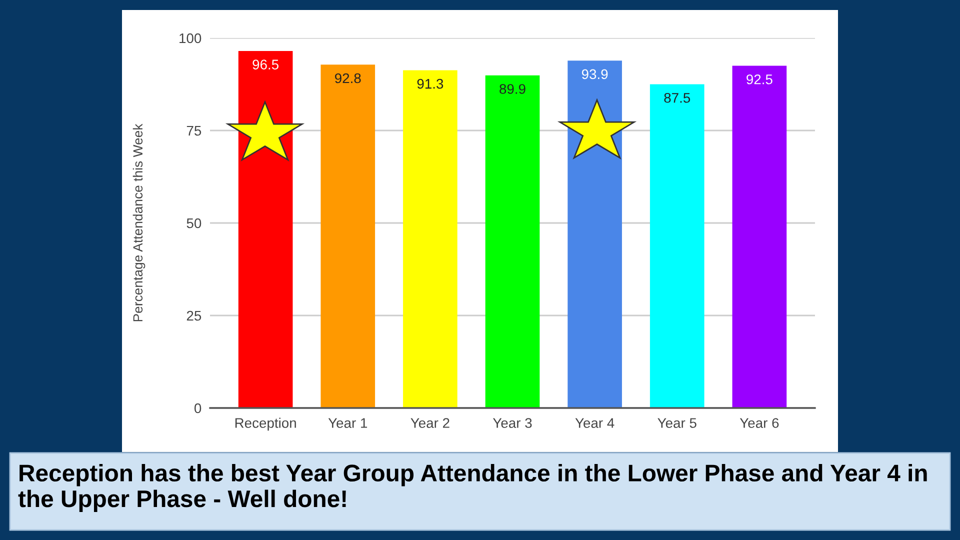 The width and height of the screenshot is (960, 540). I want to click on x-tick-label: Year 2, so click(430, 423).